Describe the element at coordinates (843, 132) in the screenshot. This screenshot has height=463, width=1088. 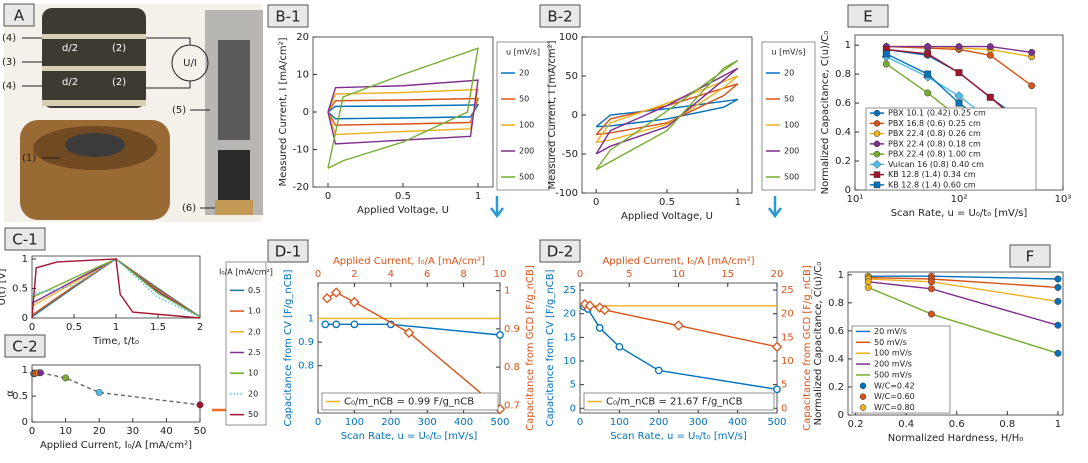
I see `y-tick-label: 0.4` at that location.